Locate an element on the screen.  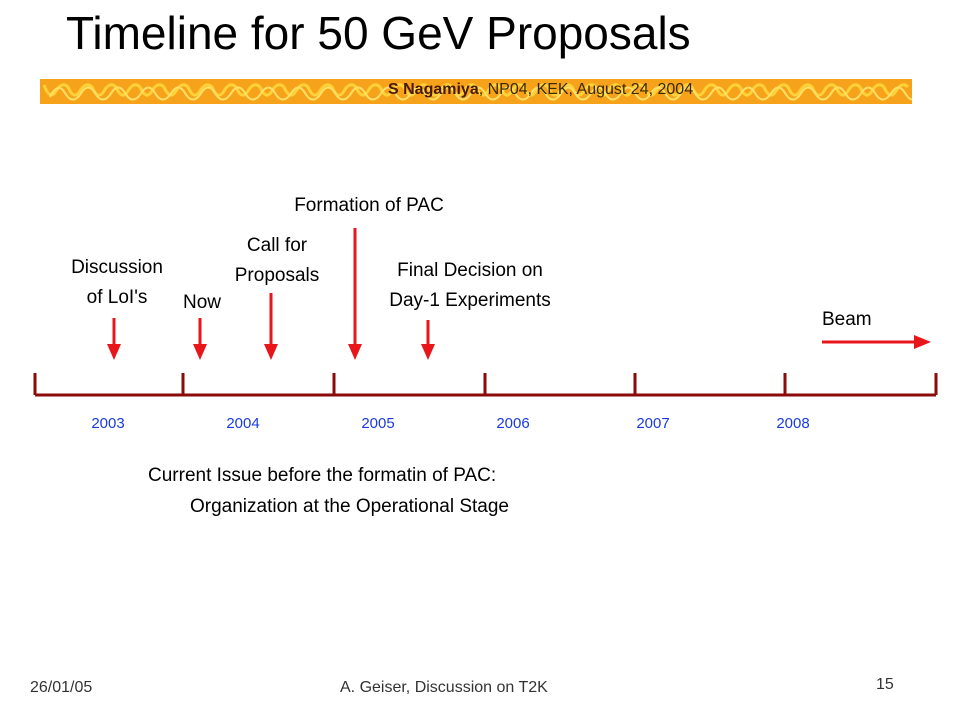
event-label-line: Discussion is located at coordinates (117, 267).